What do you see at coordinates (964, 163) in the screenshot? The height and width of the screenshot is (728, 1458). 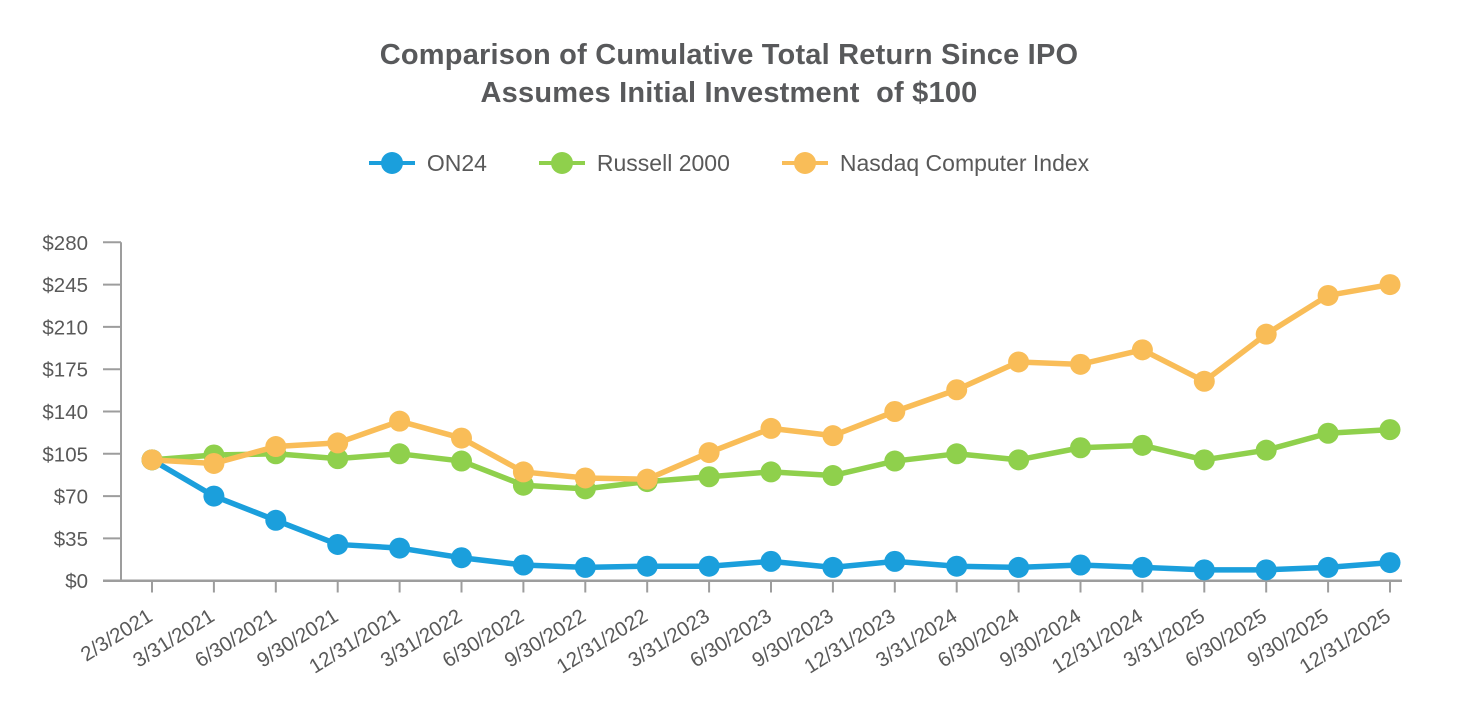 I see `legend-label-nasdaq-computer-index: Nasdaq Computer Index` at bounding box center [964, 163].